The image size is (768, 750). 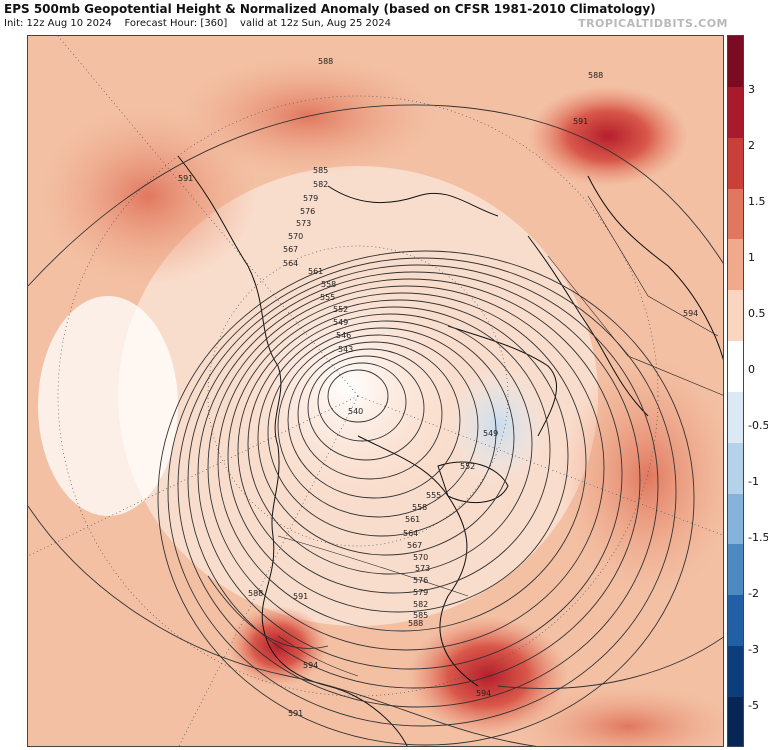 What do you see at coordinates (758, 537) in the screenshot?
I see `colorbar-tick-label: -1.5` at bounding box center [758, 537].